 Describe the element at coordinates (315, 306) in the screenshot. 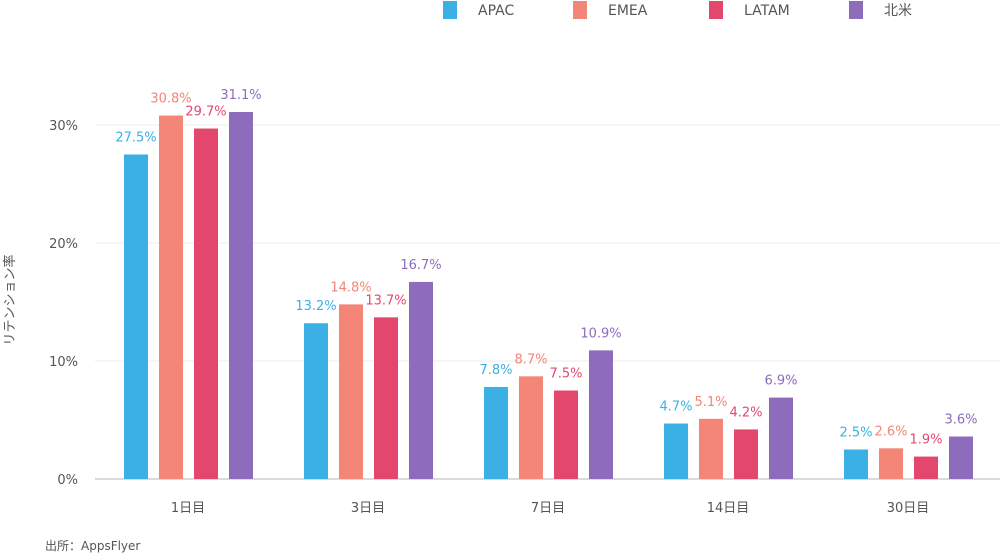

I see `data-label: 13.2%` at that location.